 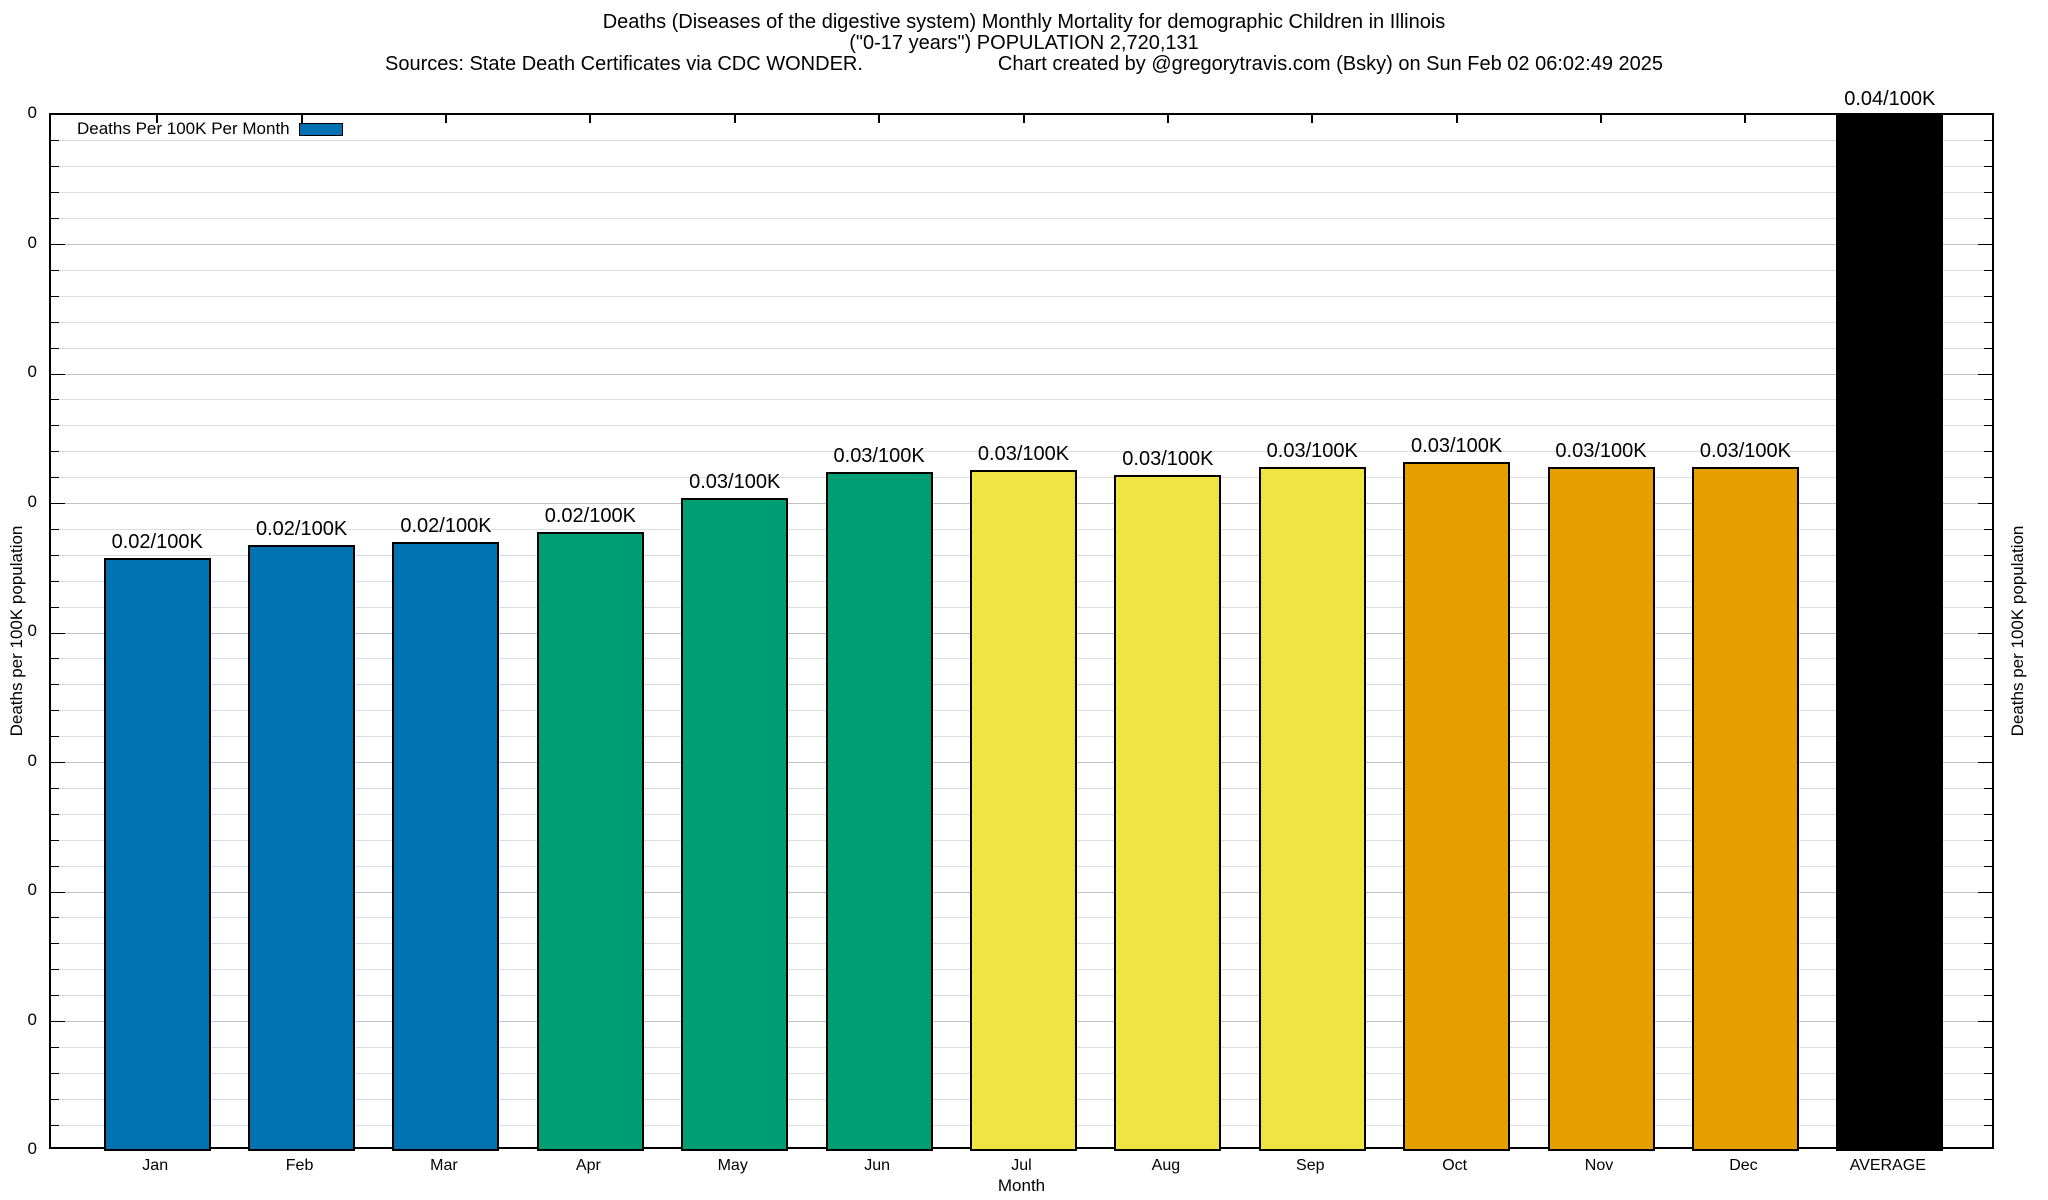 I want to click on legend-label: Deaths Per 100K Per Month, so click(x=183, y=128).